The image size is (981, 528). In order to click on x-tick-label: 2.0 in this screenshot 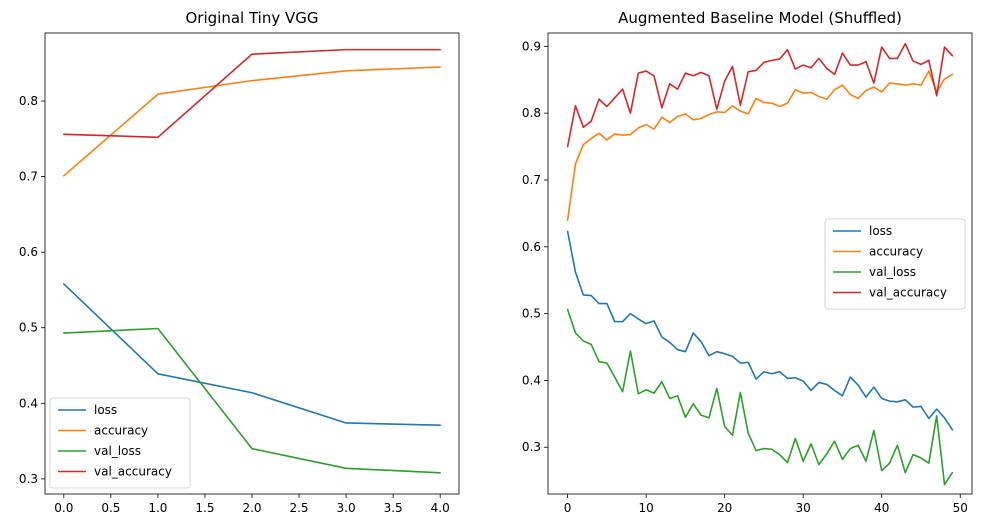, I will do `click(251, 508)`.